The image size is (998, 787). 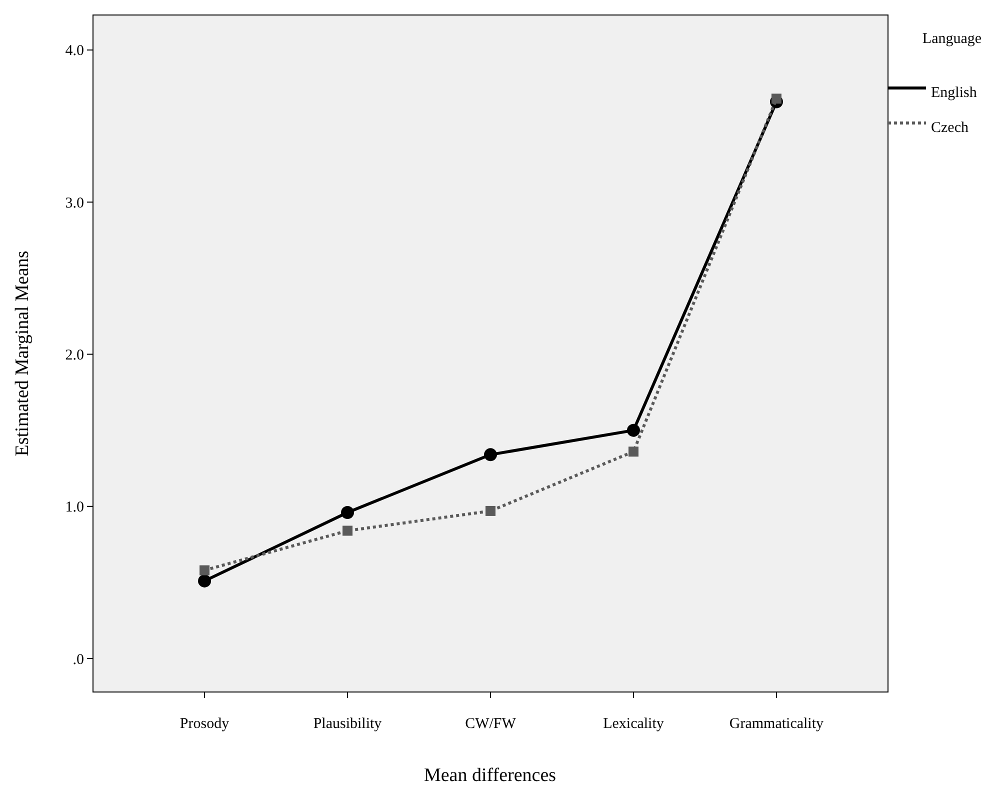 I want to click on y-axis-title: Estimated Marginal Means, so click(x=22, y=353).